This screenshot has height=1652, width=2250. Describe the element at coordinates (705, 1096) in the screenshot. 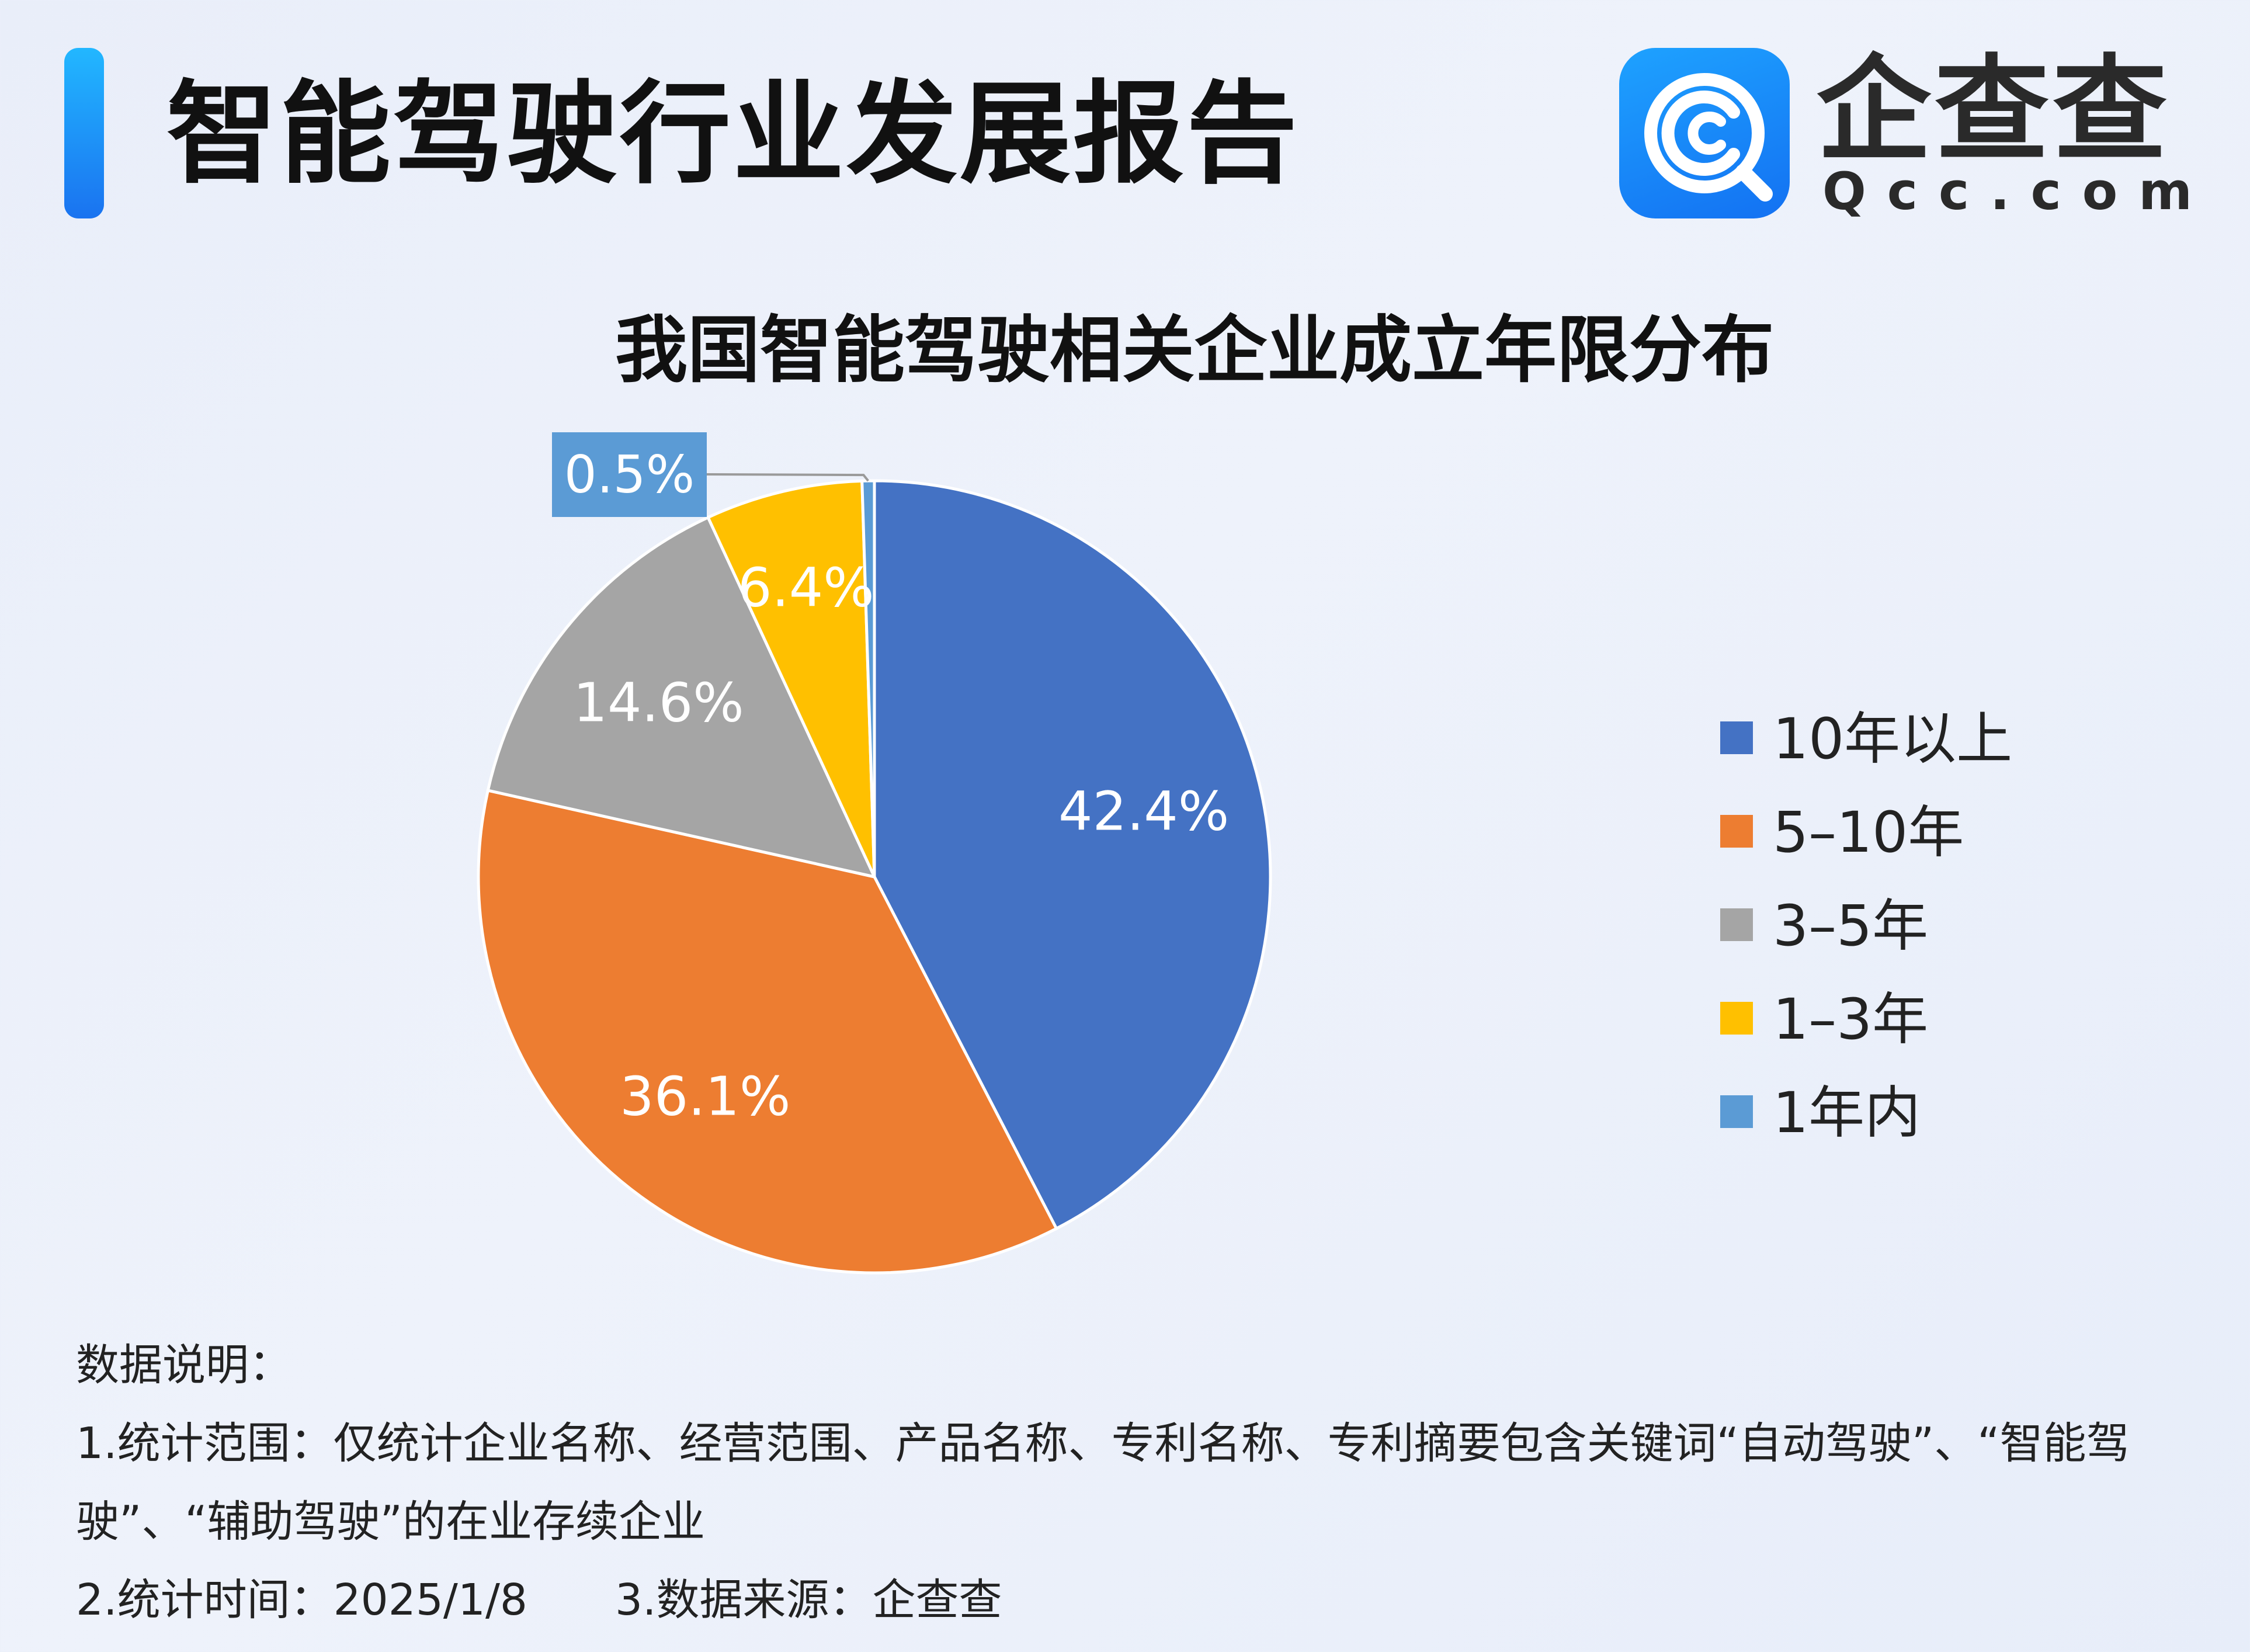

I see `data-label-5-10: 36.1%` at that location.